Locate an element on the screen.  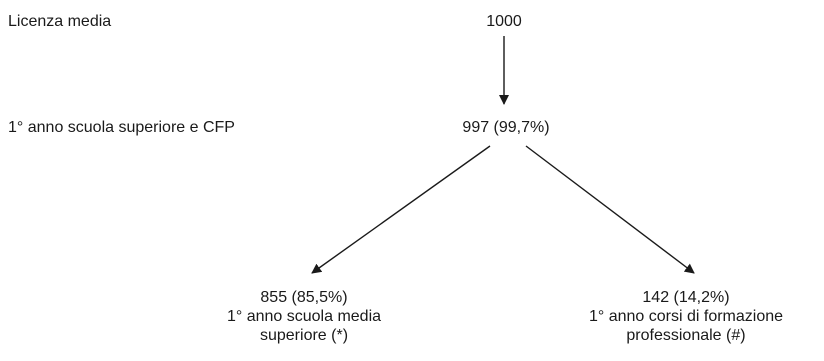
node-root-value: 1000 is located at coordinates (504, 21).